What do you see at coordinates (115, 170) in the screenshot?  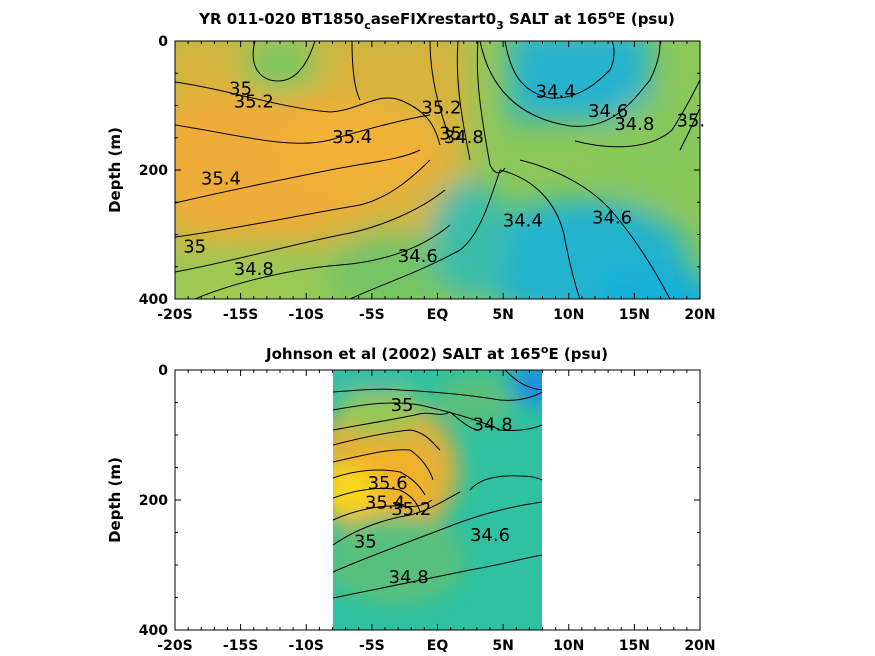 I see `panel-model-ylabel: Depth (m)` at bounding box center [115, 170].